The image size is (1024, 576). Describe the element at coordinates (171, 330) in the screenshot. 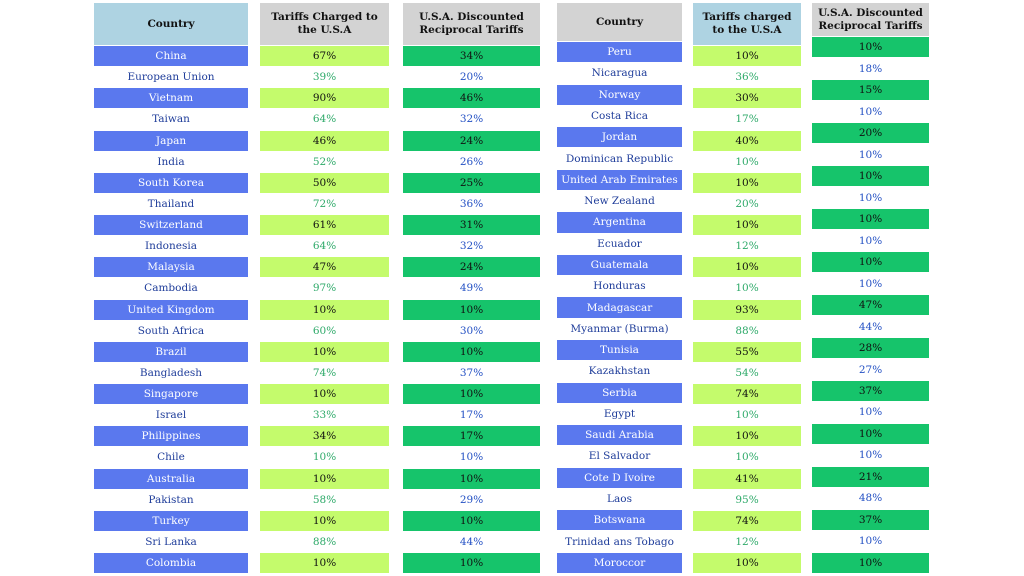

I see `country-cell: South Africa` at that location.